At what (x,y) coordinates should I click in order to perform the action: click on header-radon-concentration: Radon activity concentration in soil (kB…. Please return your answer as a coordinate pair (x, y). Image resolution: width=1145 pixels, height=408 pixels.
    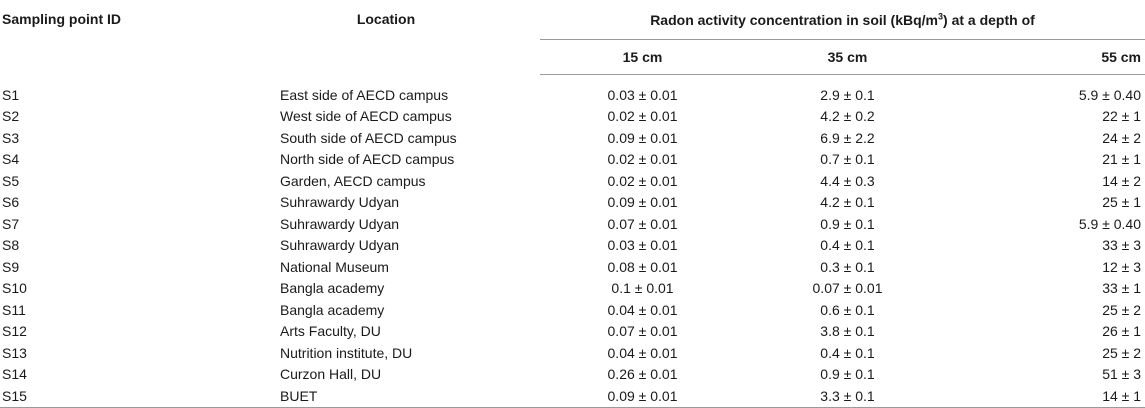
    Looking at the image, I should click on (842, 20).